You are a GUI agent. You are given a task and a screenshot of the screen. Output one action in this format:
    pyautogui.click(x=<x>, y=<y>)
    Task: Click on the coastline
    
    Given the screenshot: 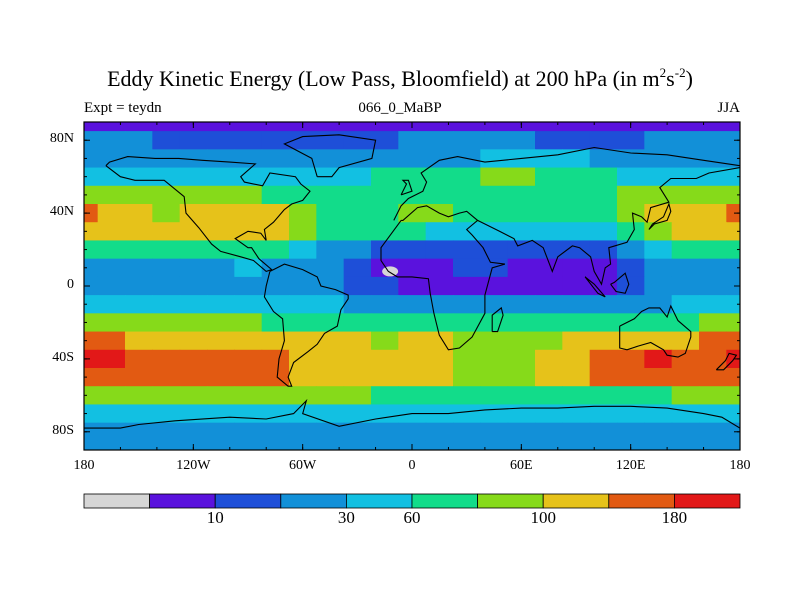 What is the action you would take?
    pyautogui.click(x=608, y=226)
    